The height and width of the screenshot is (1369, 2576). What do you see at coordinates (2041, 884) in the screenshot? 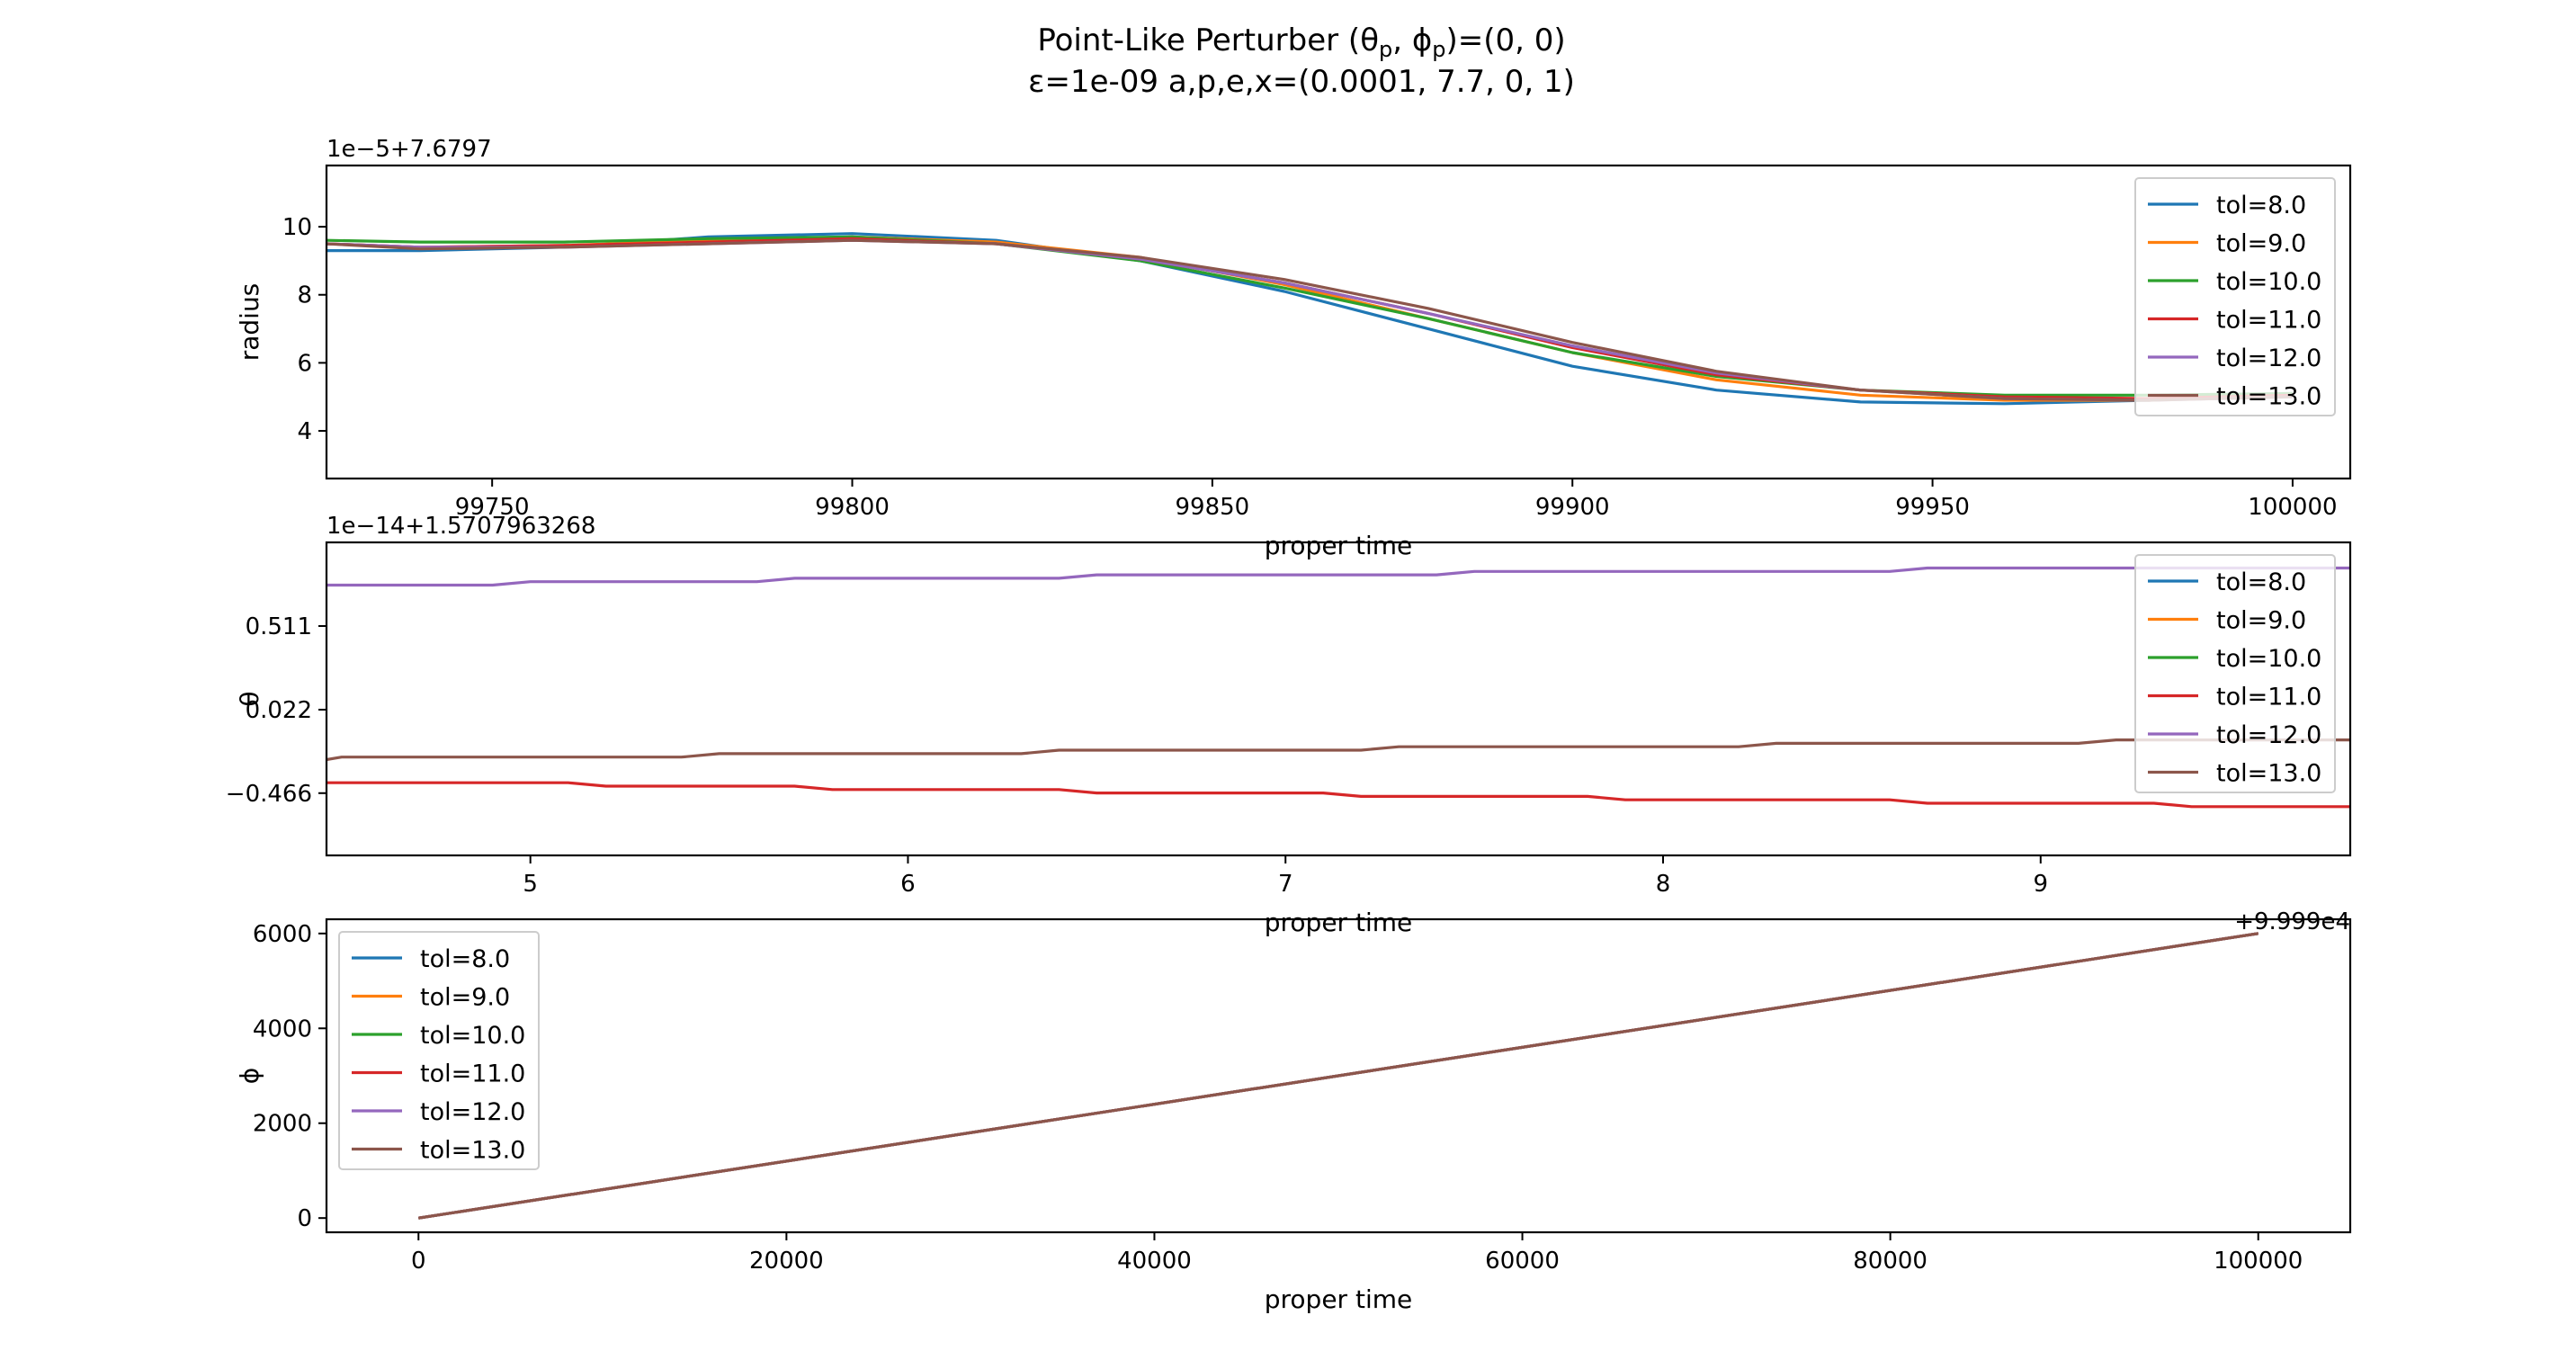
I see `x-tick-label: 9` at bounding box center [2041, 884].